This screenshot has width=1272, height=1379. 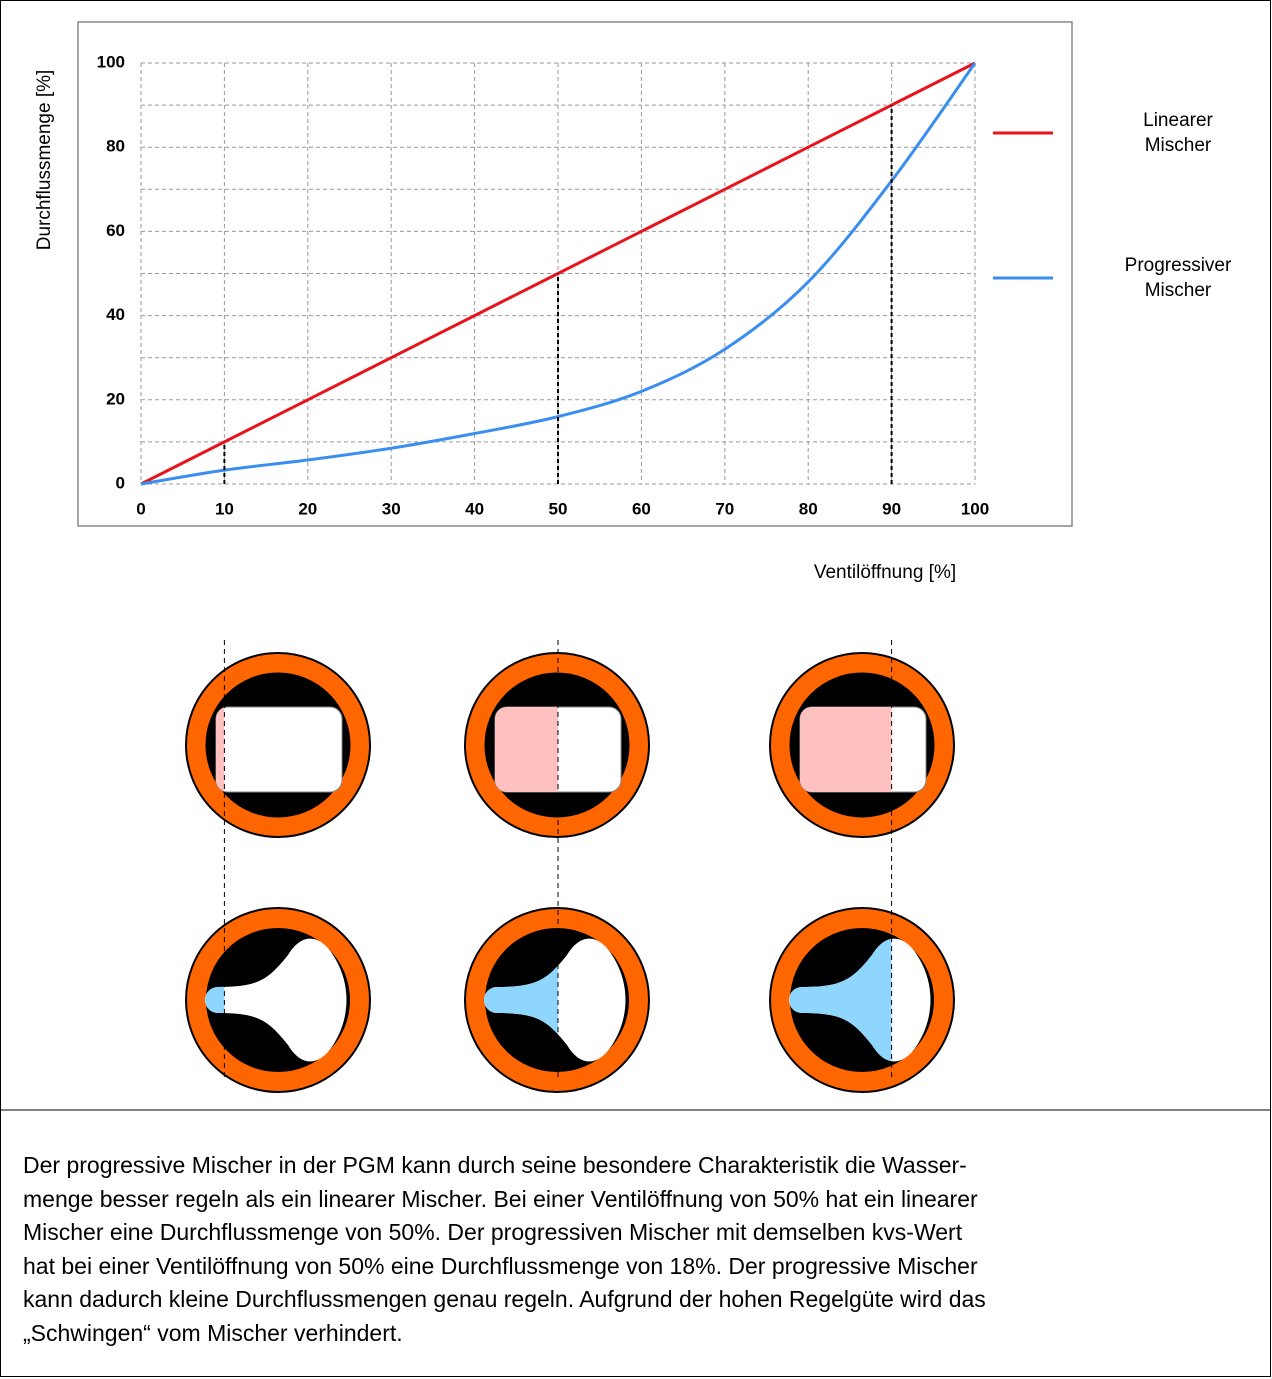 What do you see at coordinates (1178, 133) in the screenshot?
I see `legend-label: Linearer Mischer` at bounding box center [1178, 133].